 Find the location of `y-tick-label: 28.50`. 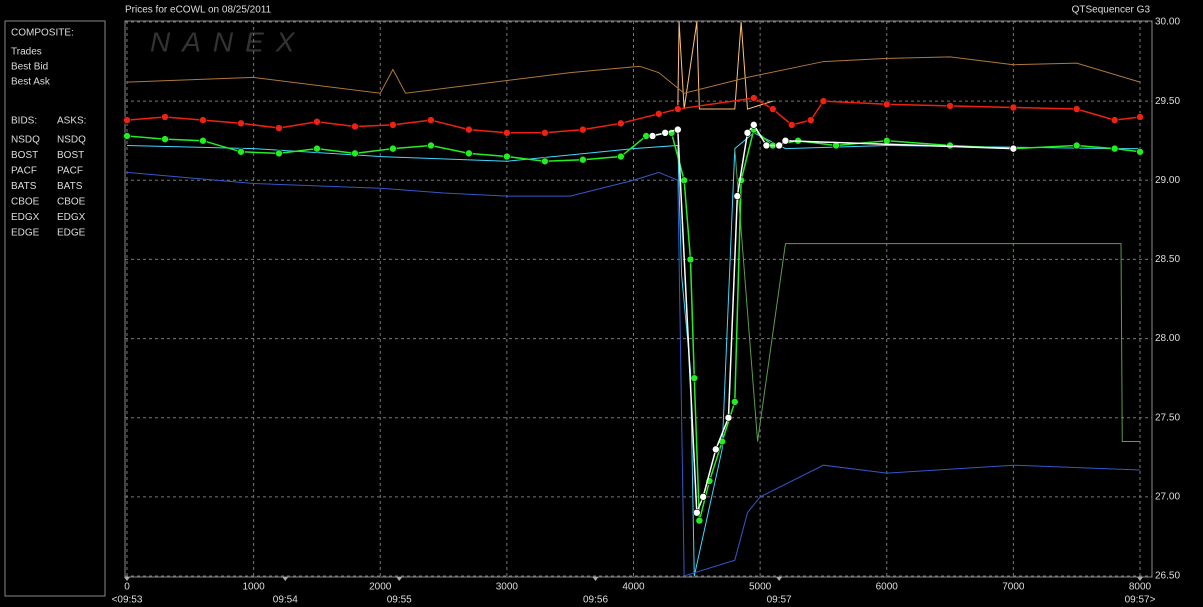

y-tick-label: 28.50 is located at coordinates (1167, 259).